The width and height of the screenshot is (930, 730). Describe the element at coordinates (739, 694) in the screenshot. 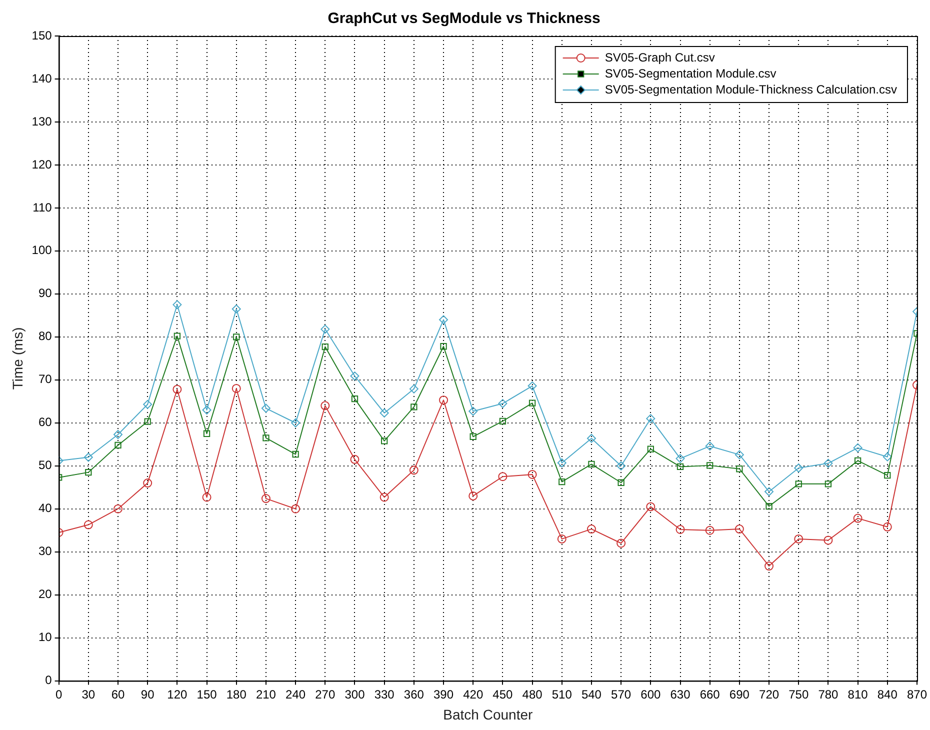

I see `x-tick-label: 690` at that location.